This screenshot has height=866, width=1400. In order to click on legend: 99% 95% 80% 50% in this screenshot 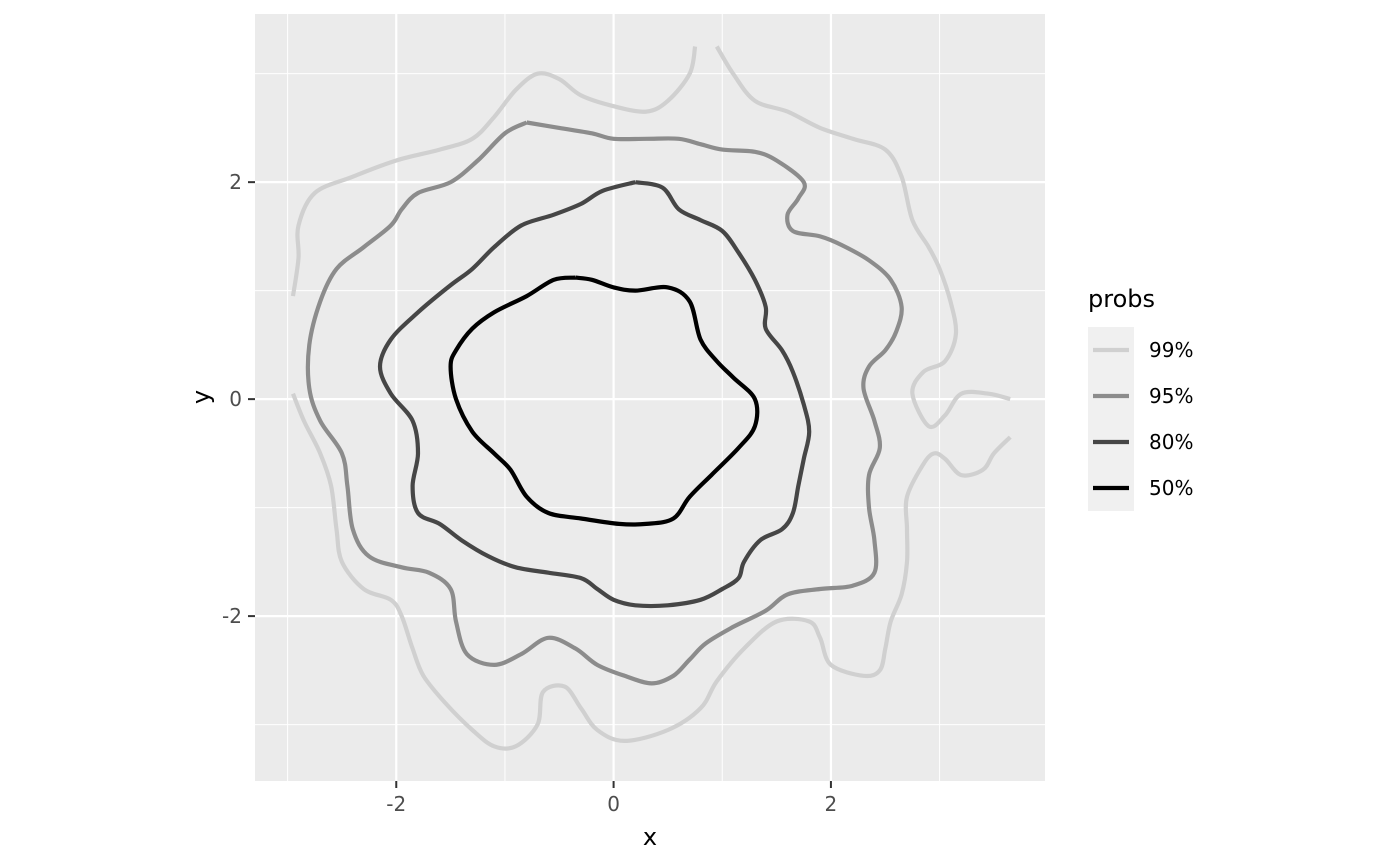, I will do `click(1140, 419)`.